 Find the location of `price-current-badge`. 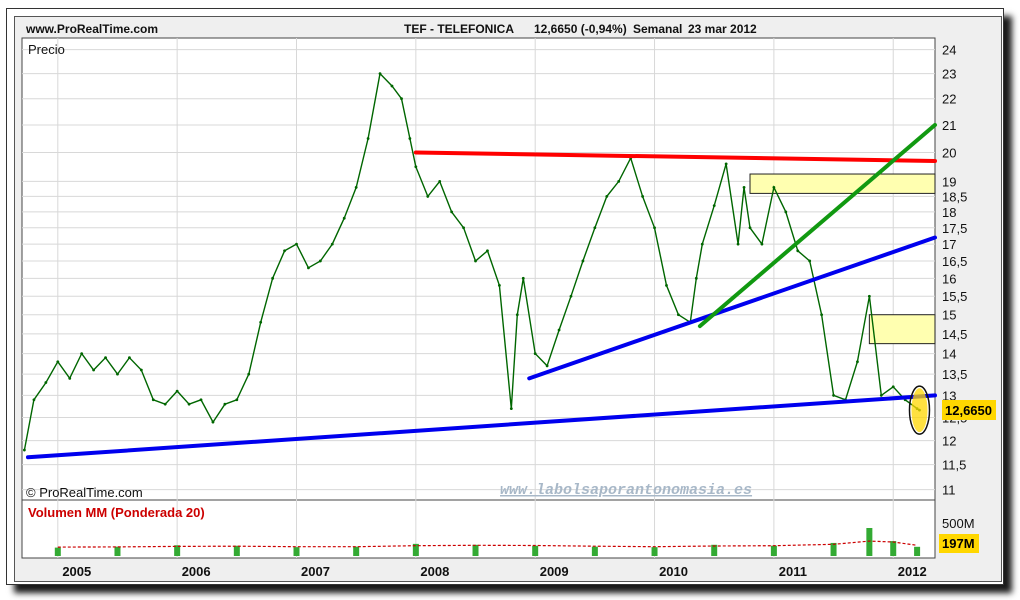

price-current-badge is located at coordinates (969, 410).